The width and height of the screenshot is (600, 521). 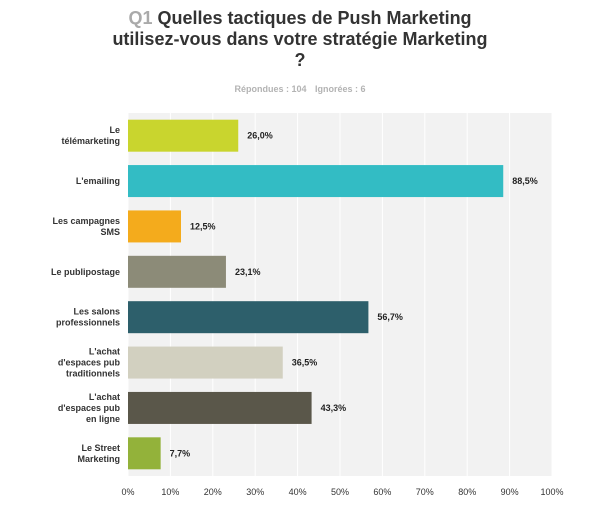 I want to click on x-tick-label: 50%, so click(x=340, y=492).